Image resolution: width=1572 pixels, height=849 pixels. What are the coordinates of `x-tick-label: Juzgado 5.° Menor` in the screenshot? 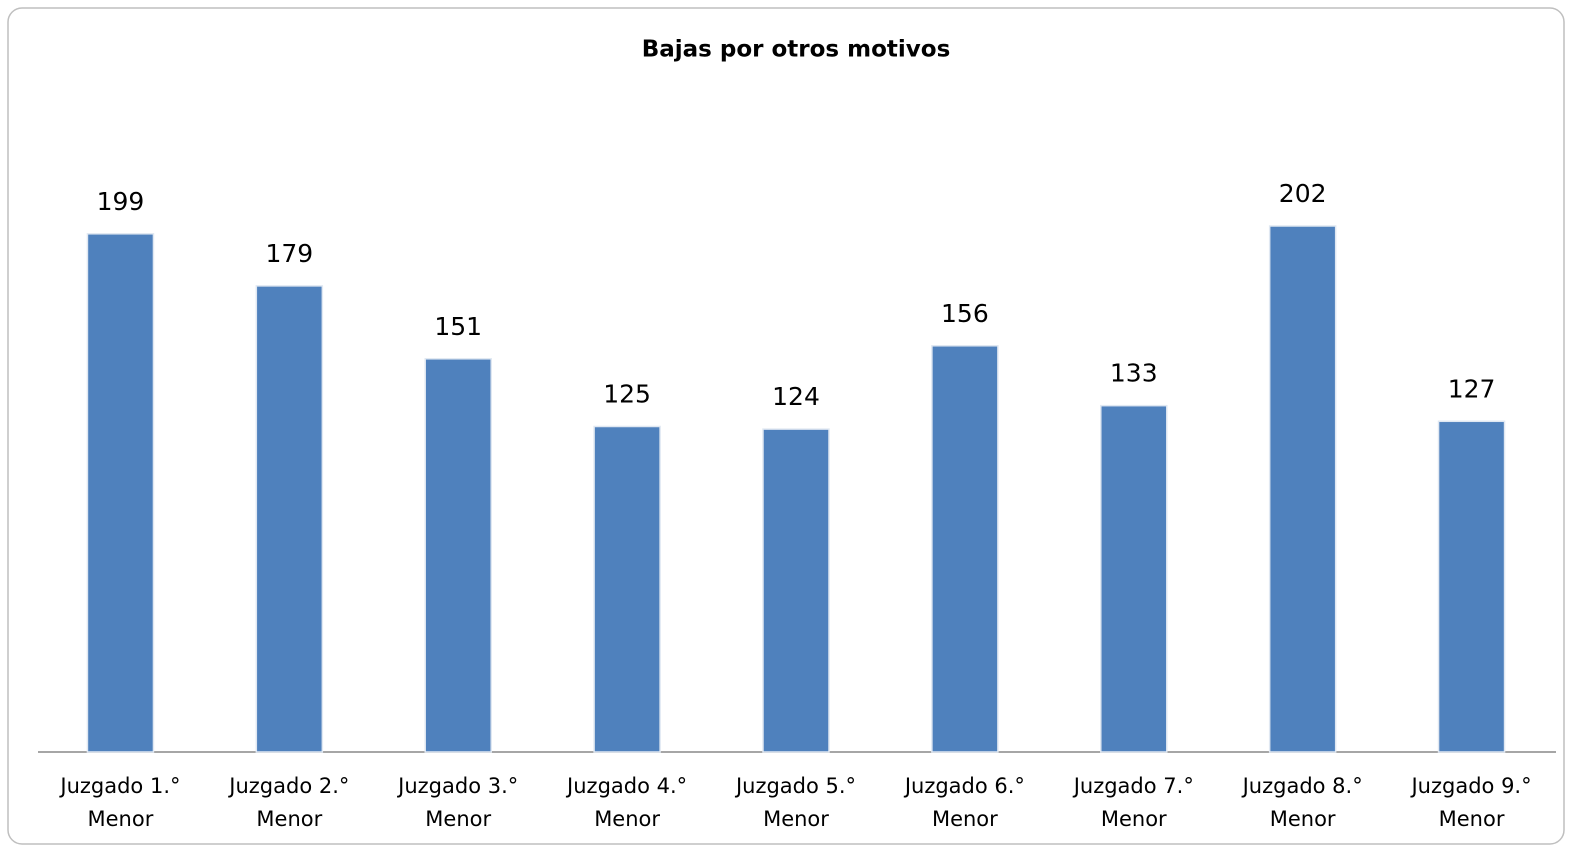 It's located at (796, 802).